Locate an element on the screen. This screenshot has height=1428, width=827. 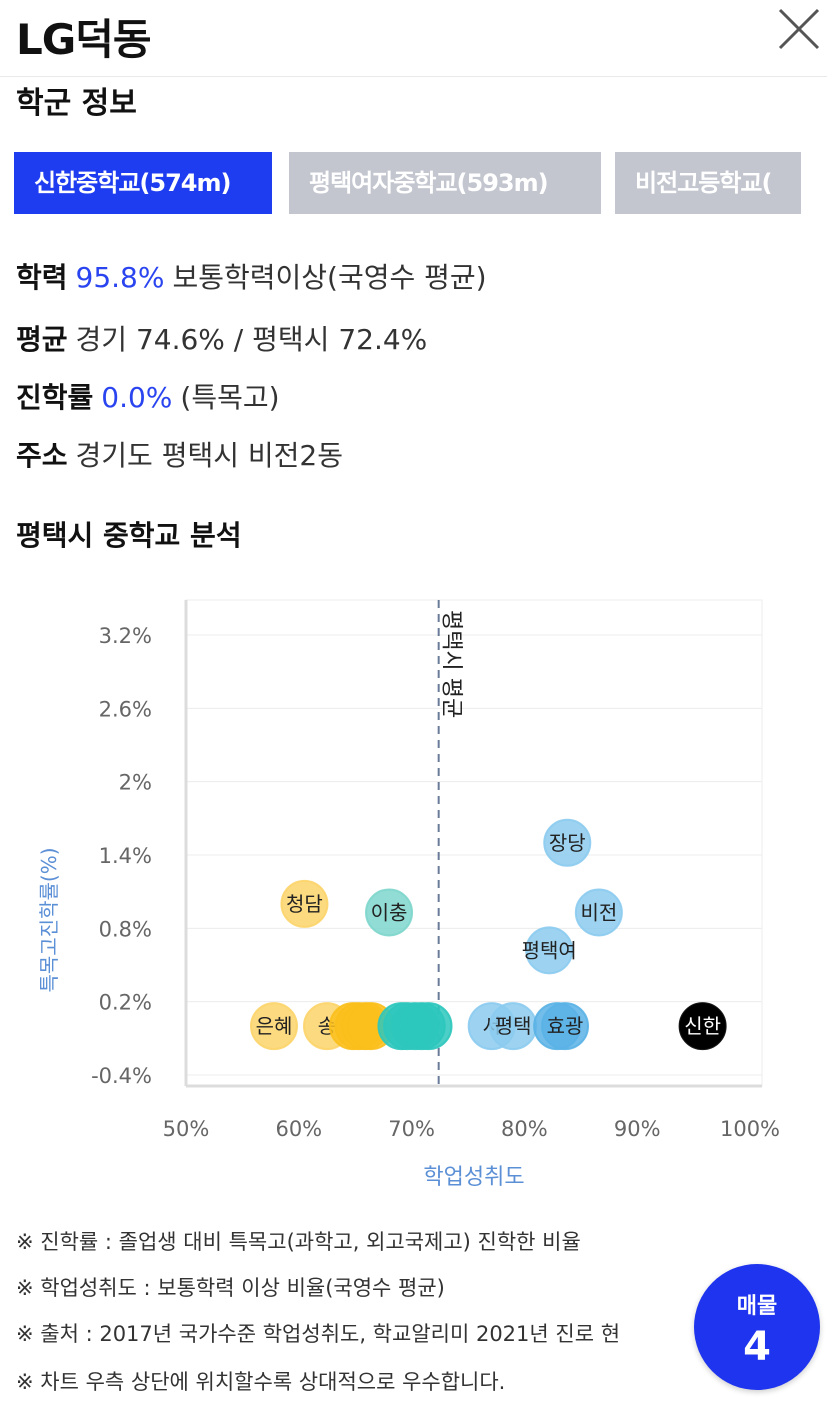
y-tick-label: 0.8% is located at coordinates (125, 929).